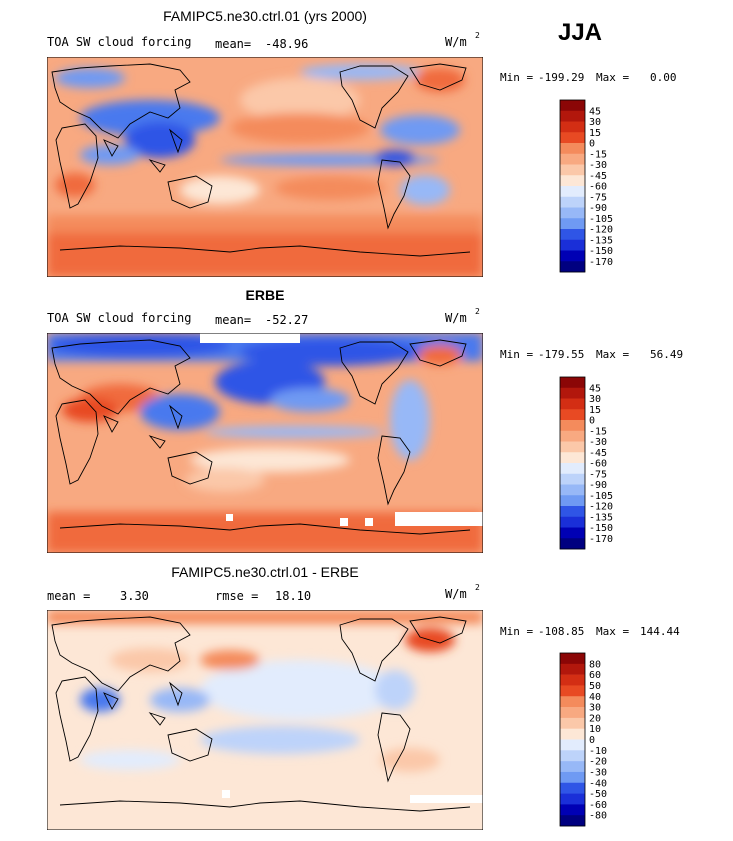 This screenshot has height=841, width=733. Describe the element at coordinates (286, 320) in the screenshot. I see `mean-value: -52.27` at that location.